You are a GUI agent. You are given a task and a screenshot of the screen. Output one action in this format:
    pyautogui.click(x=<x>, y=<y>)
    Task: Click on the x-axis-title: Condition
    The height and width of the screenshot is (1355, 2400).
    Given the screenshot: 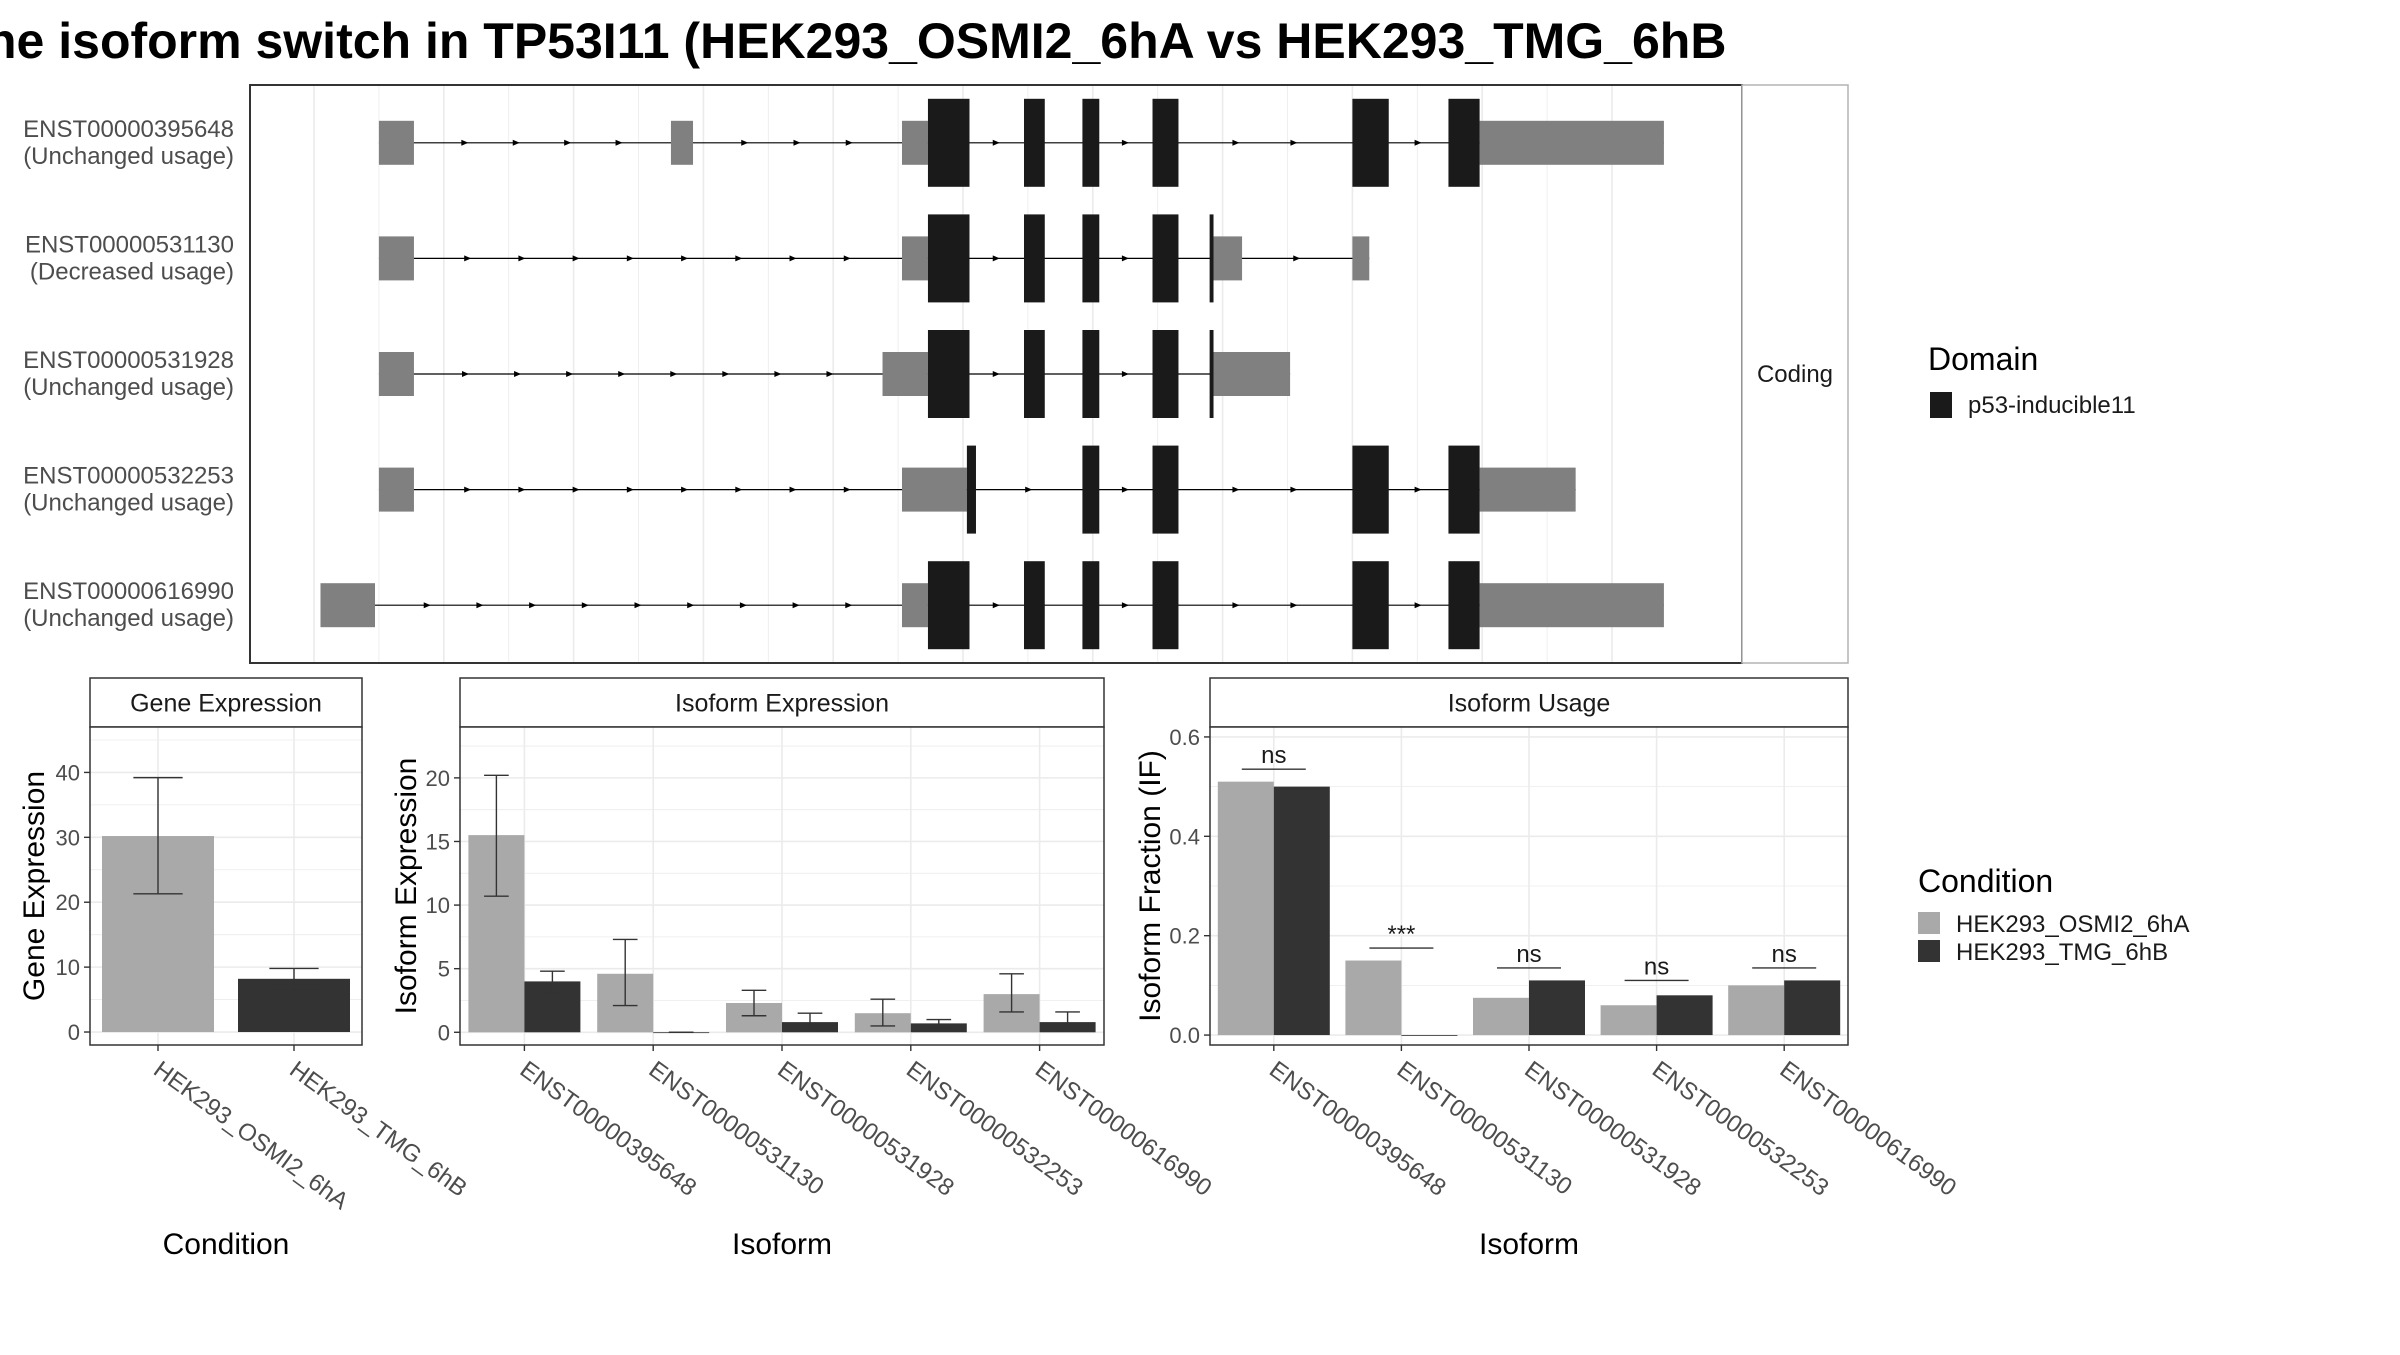 What is the action you would take?
    pyautogui.click(x=226, y=1244)
    